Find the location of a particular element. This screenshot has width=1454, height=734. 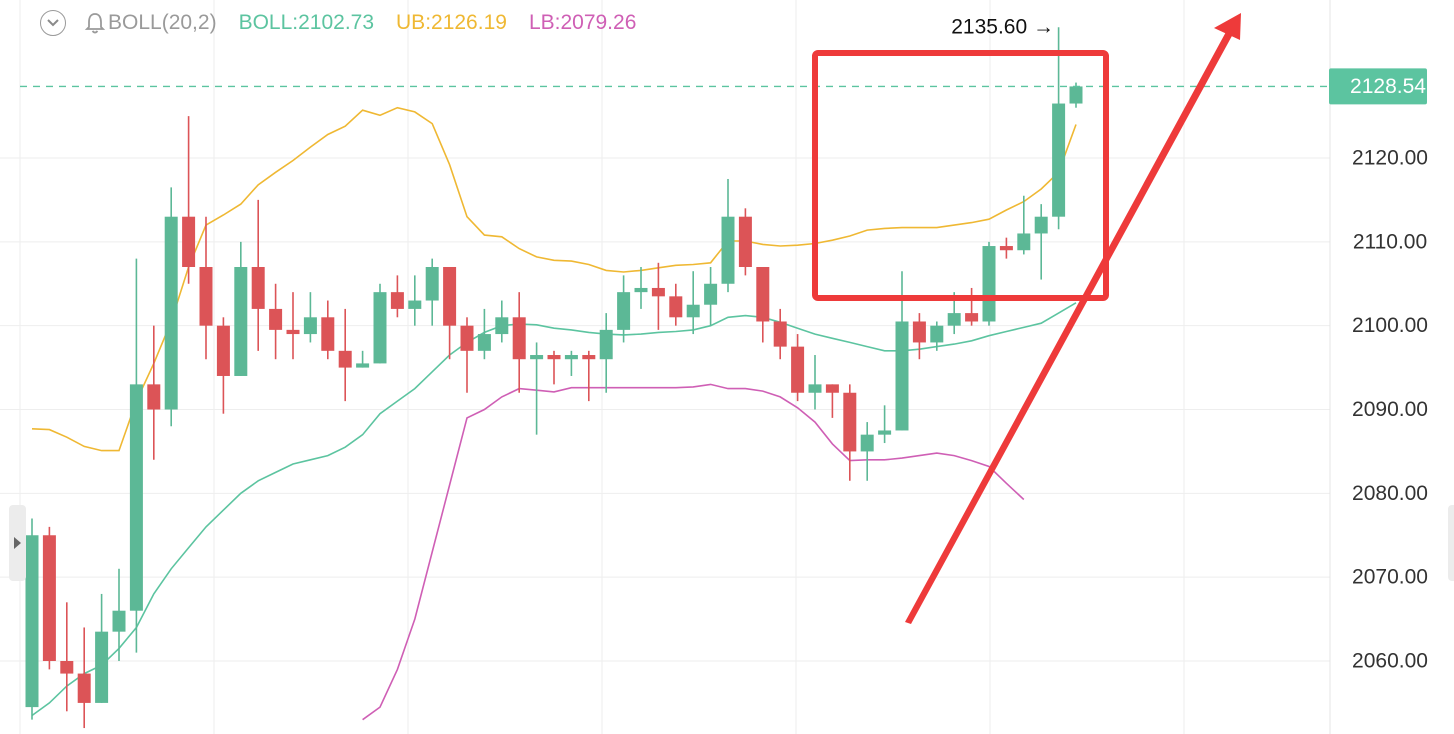

indicator-name: BOLL(20,2) is located at coordinates (162, 22).